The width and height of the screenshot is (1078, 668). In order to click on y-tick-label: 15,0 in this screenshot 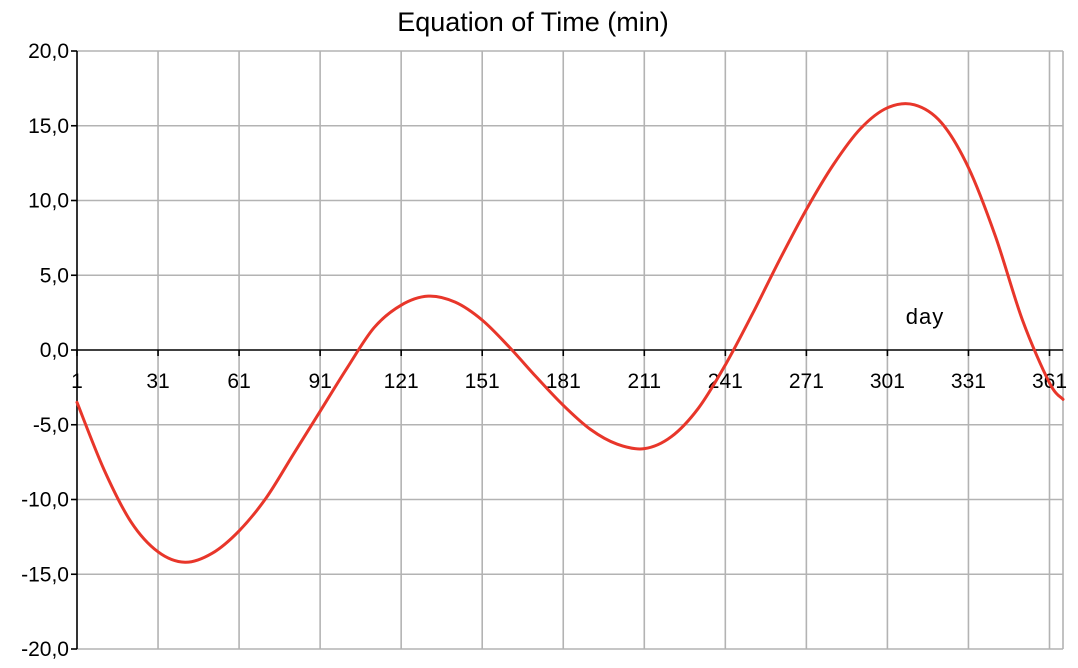, I will do `click(48, 126)`.